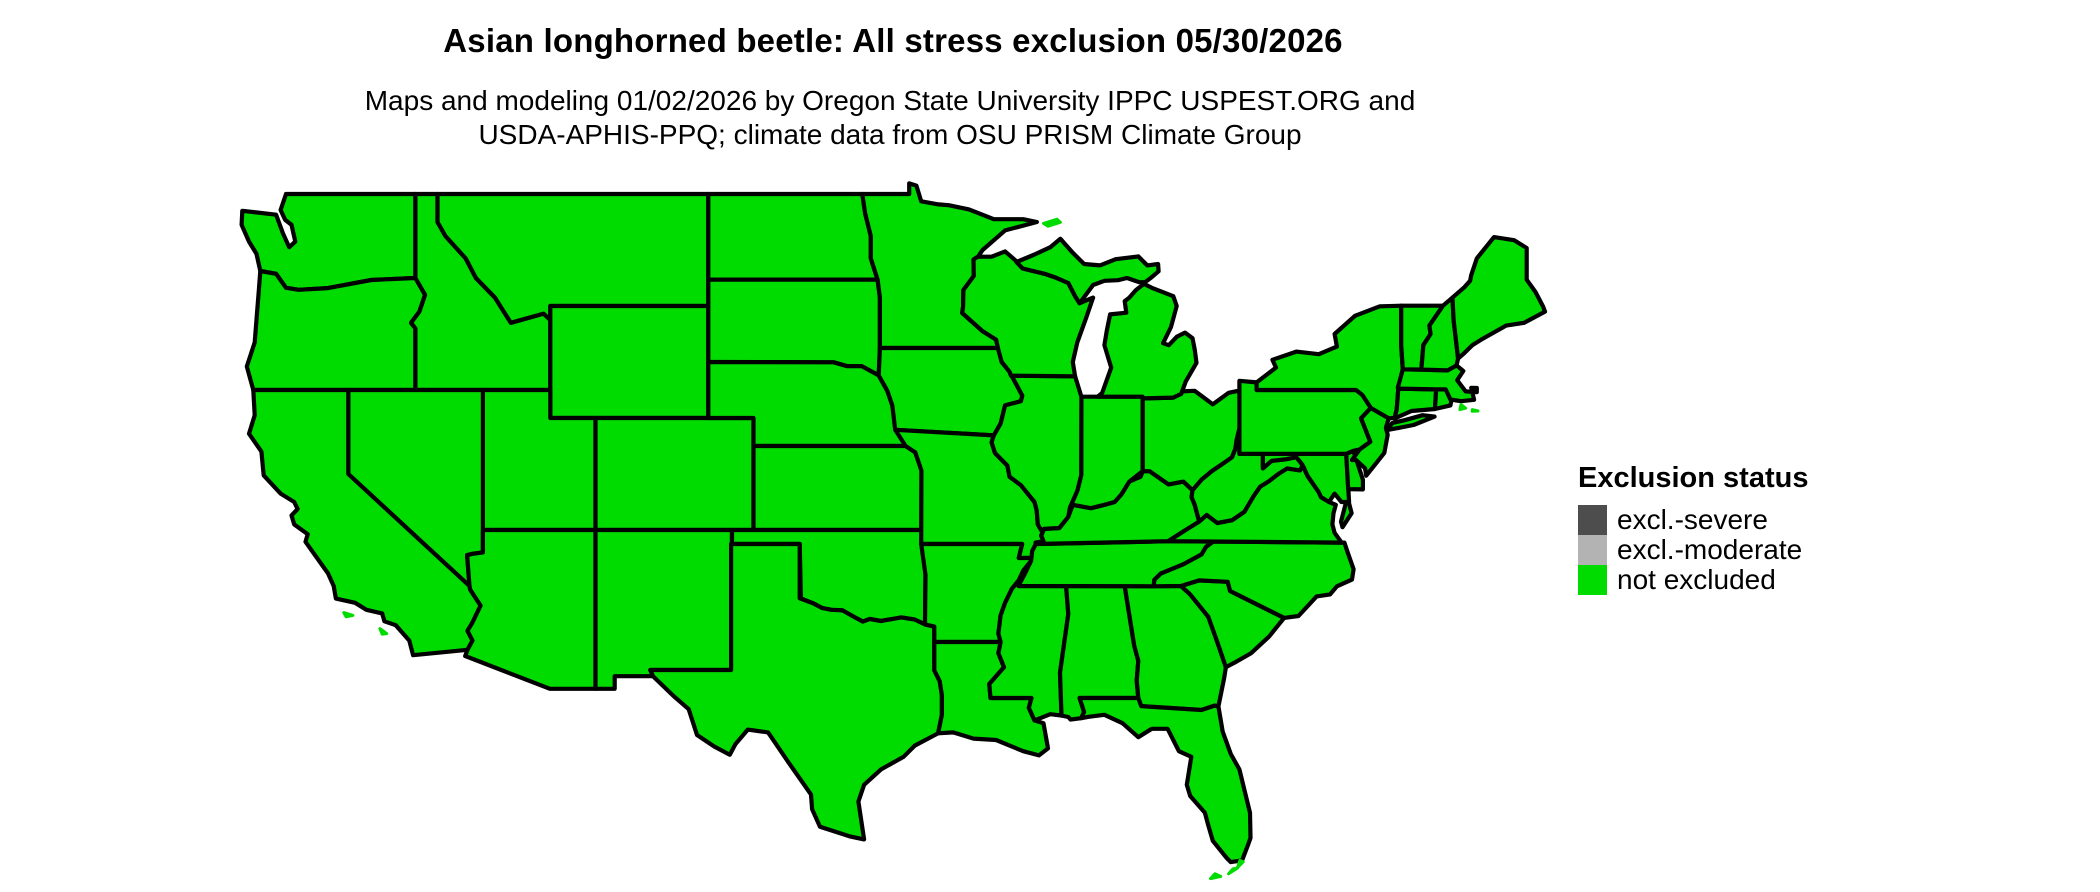 The image size is (2100, 892). Describe the element at coordinates (664, 609) in the screenshot. I see `state-shape-nm` at that location.